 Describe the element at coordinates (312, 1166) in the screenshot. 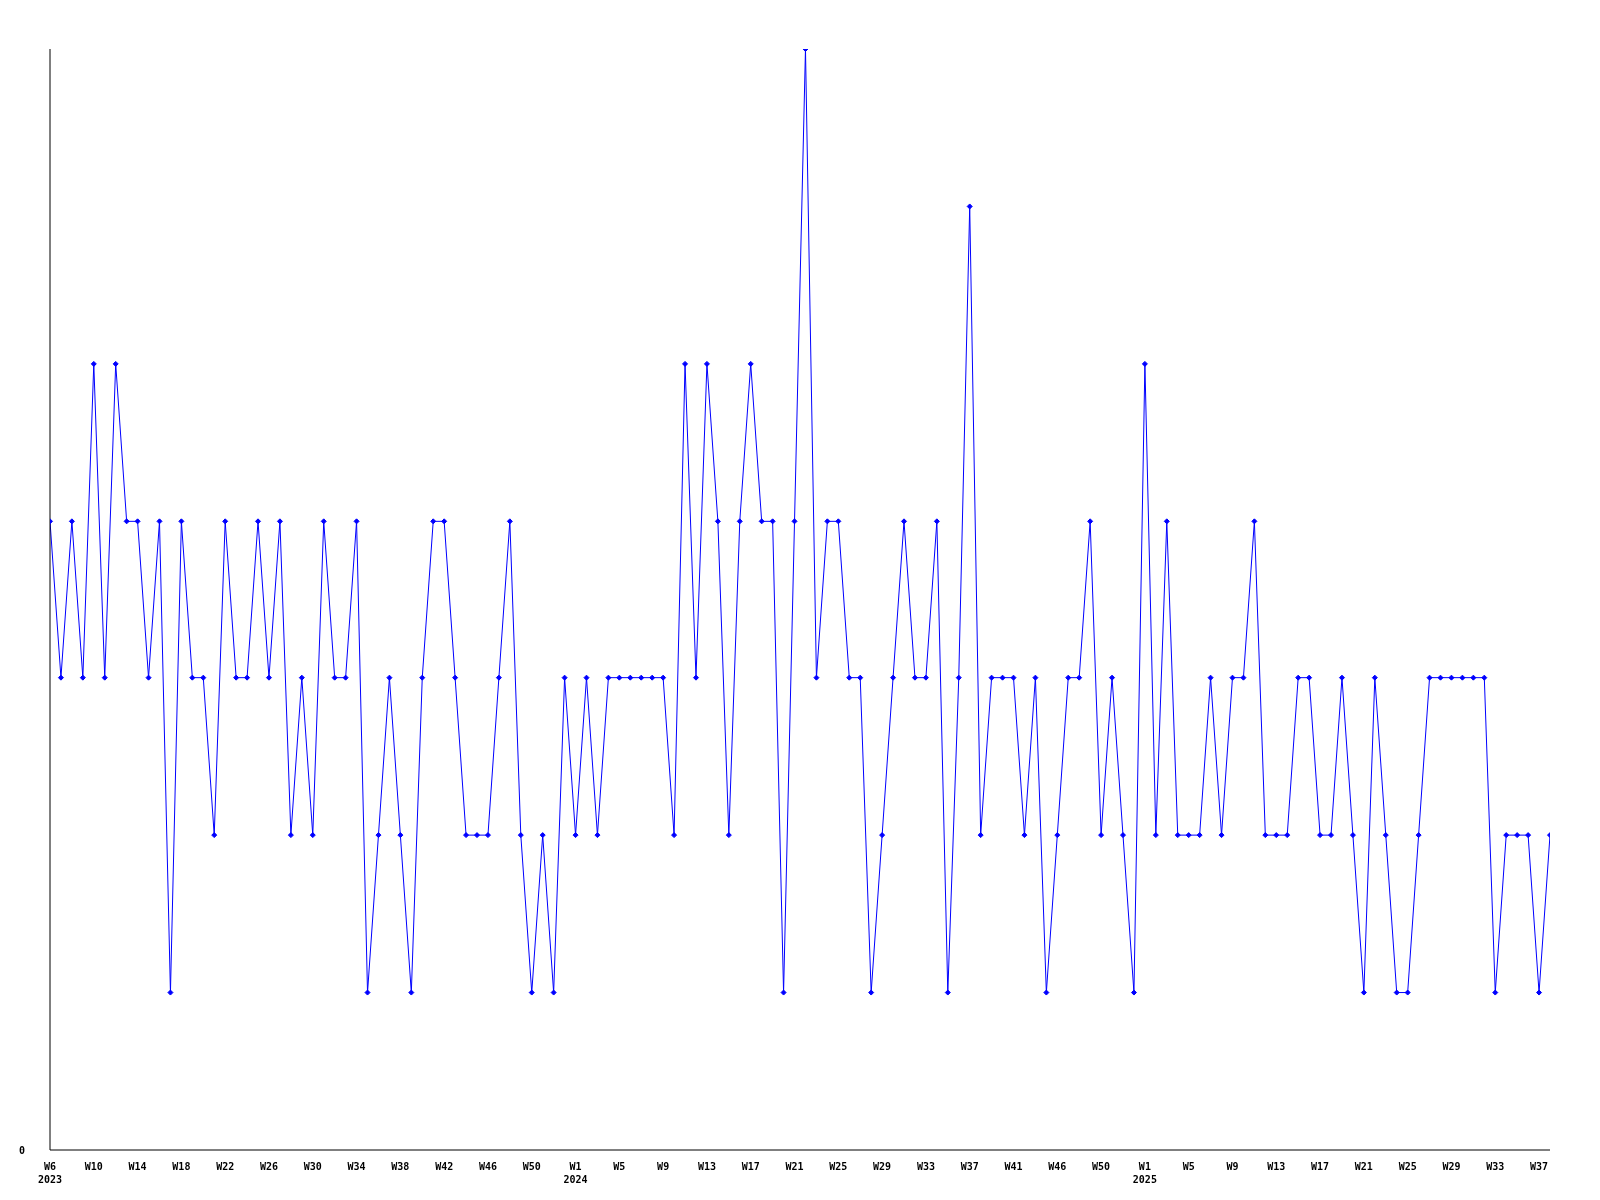

I see `x-tick-label: W30` at that location.